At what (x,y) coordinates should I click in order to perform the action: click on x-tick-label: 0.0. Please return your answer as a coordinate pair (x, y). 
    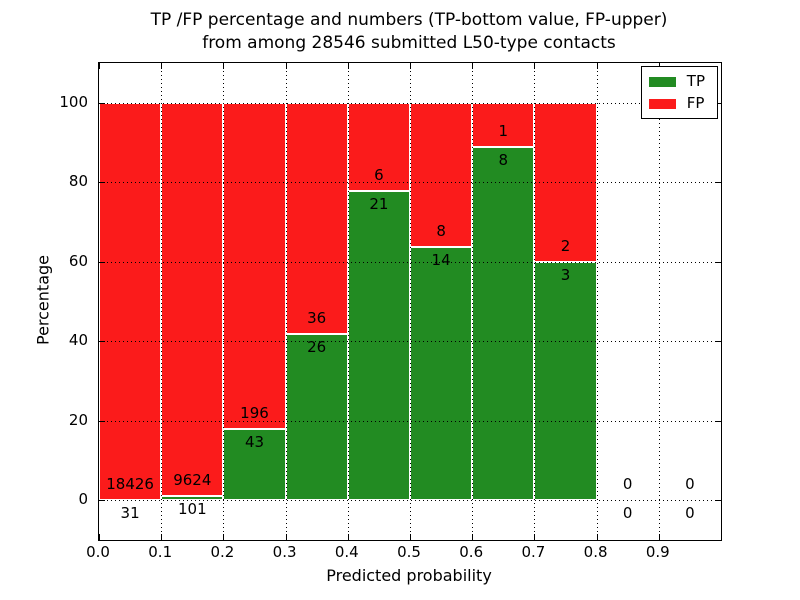
    Looking at the image, I should click on (98, 552).